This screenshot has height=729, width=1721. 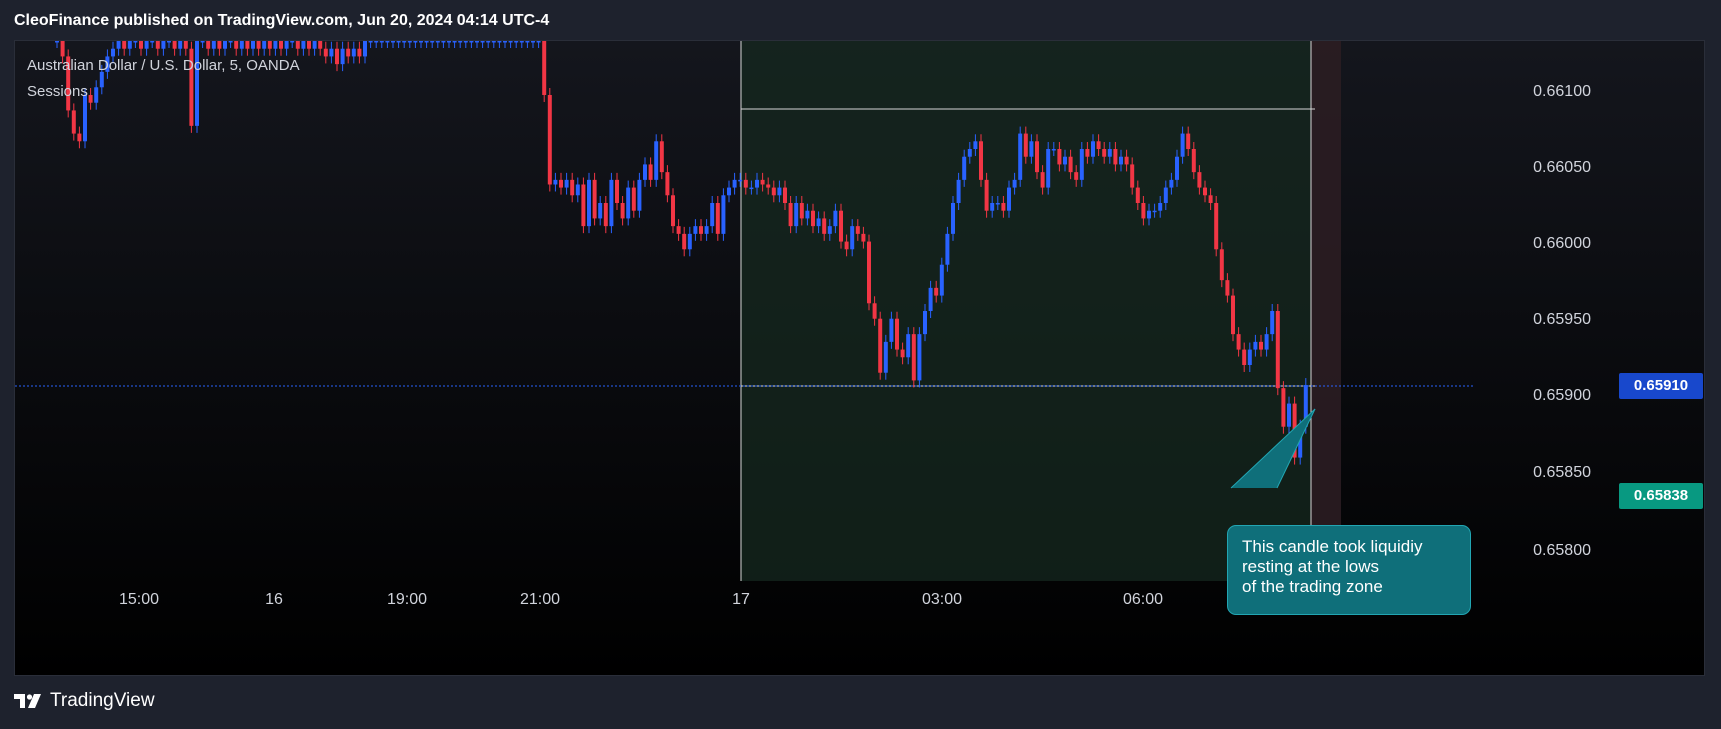 I want to click on current-price-tag: 0.65910, so click(x=1661, y=386).